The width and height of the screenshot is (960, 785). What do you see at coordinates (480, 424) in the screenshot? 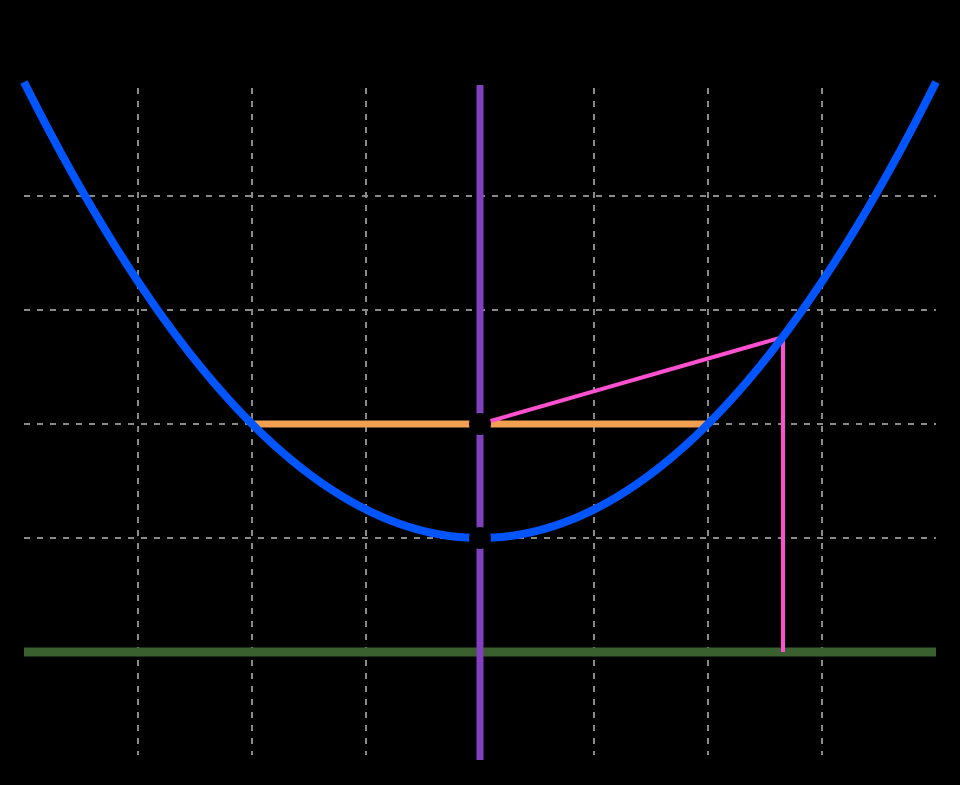
I see `focus-point` at bounding box center [480, 424].